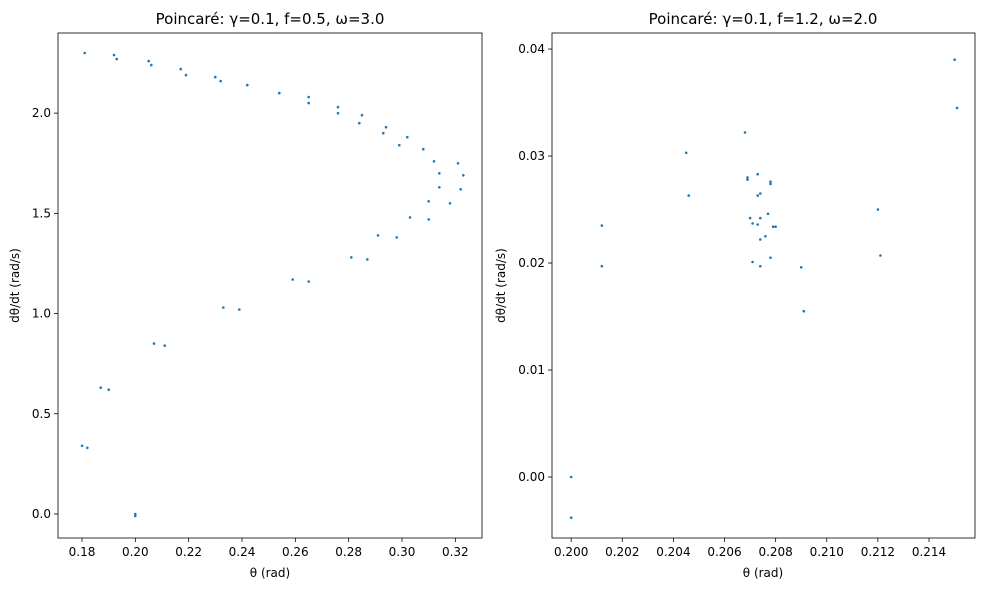 This screenshot has width=983, height=590. Describe the element at coordinates (673, 552) in the screenshot. I see `right-x-tick-label: 0.204` at that location.